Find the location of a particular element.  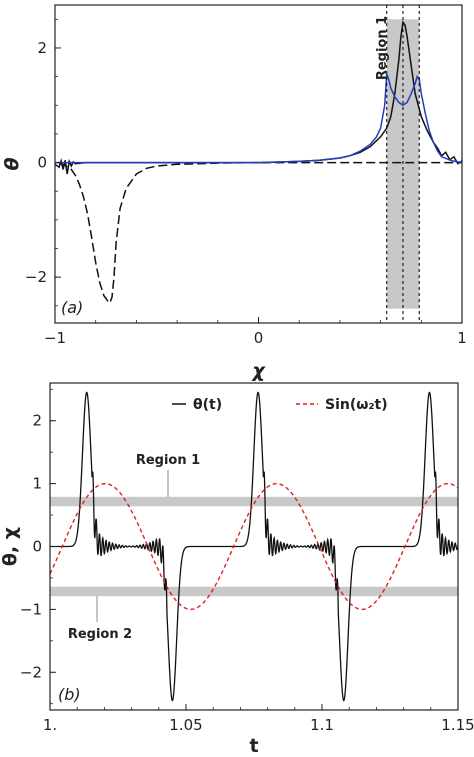

x-tick-label: −1 is located at coordinates (55, 338).